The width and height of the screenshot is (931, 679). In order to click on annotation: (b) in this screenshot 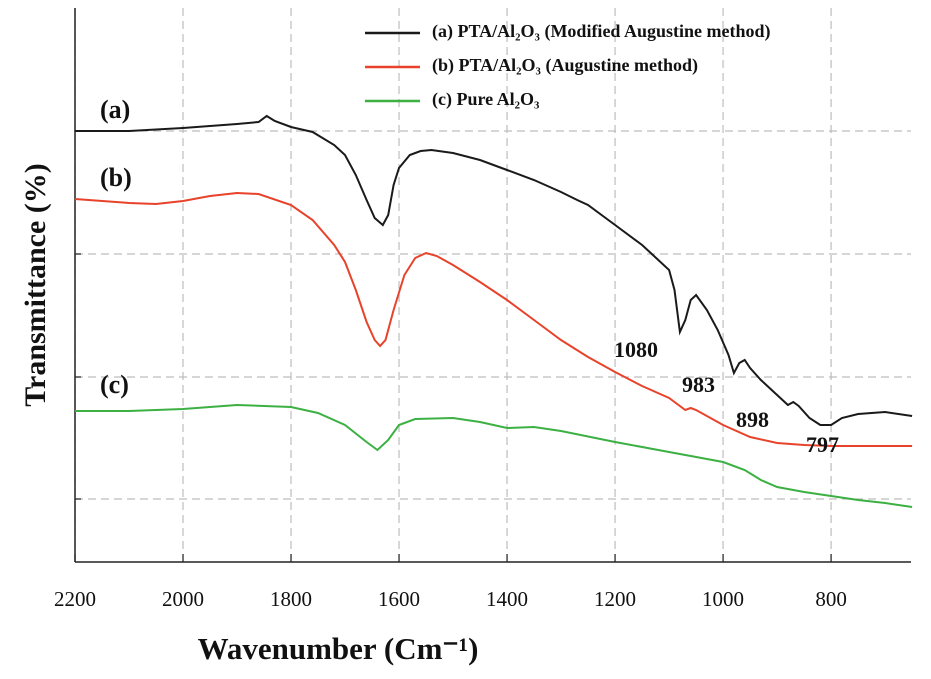, I will do `click(116, 177)`.